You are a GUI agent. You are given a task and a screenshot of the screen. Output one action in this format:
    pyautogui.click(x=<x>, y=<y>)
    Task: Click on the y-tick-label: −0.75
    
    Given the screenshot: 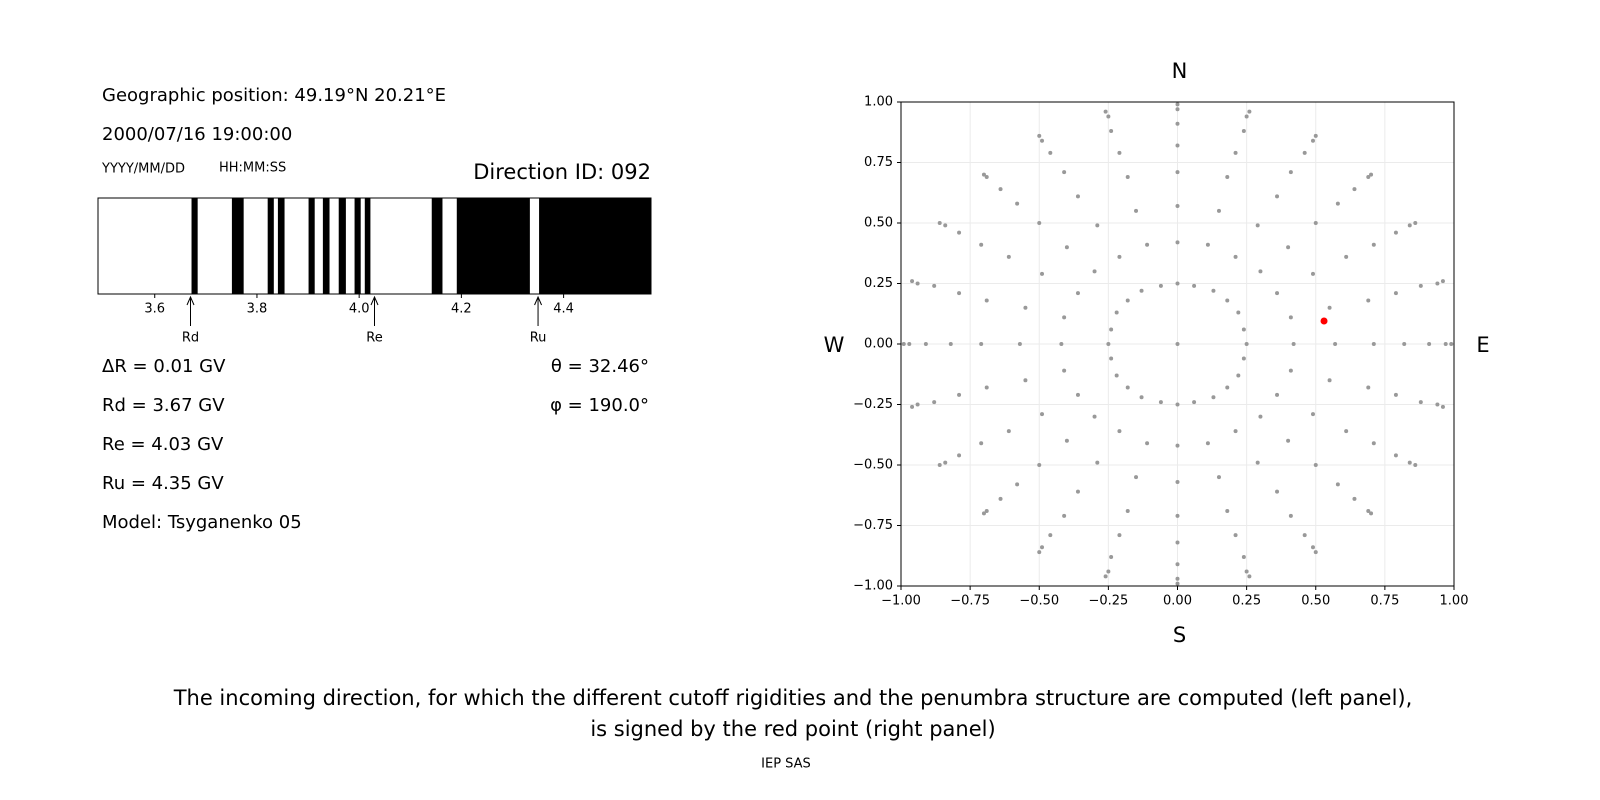 What is the action you would take?
    pyautogui.click(x=873, y=525)
    